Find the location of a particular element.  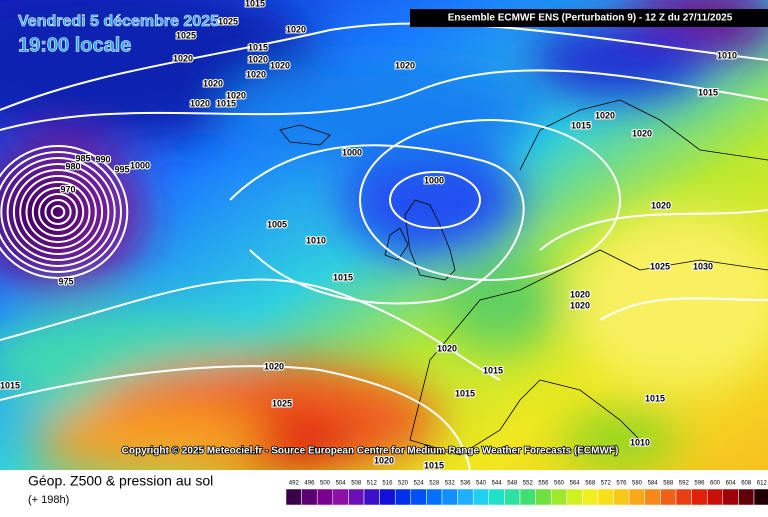

scale-label: 592 is located at coordinates (684, 484).